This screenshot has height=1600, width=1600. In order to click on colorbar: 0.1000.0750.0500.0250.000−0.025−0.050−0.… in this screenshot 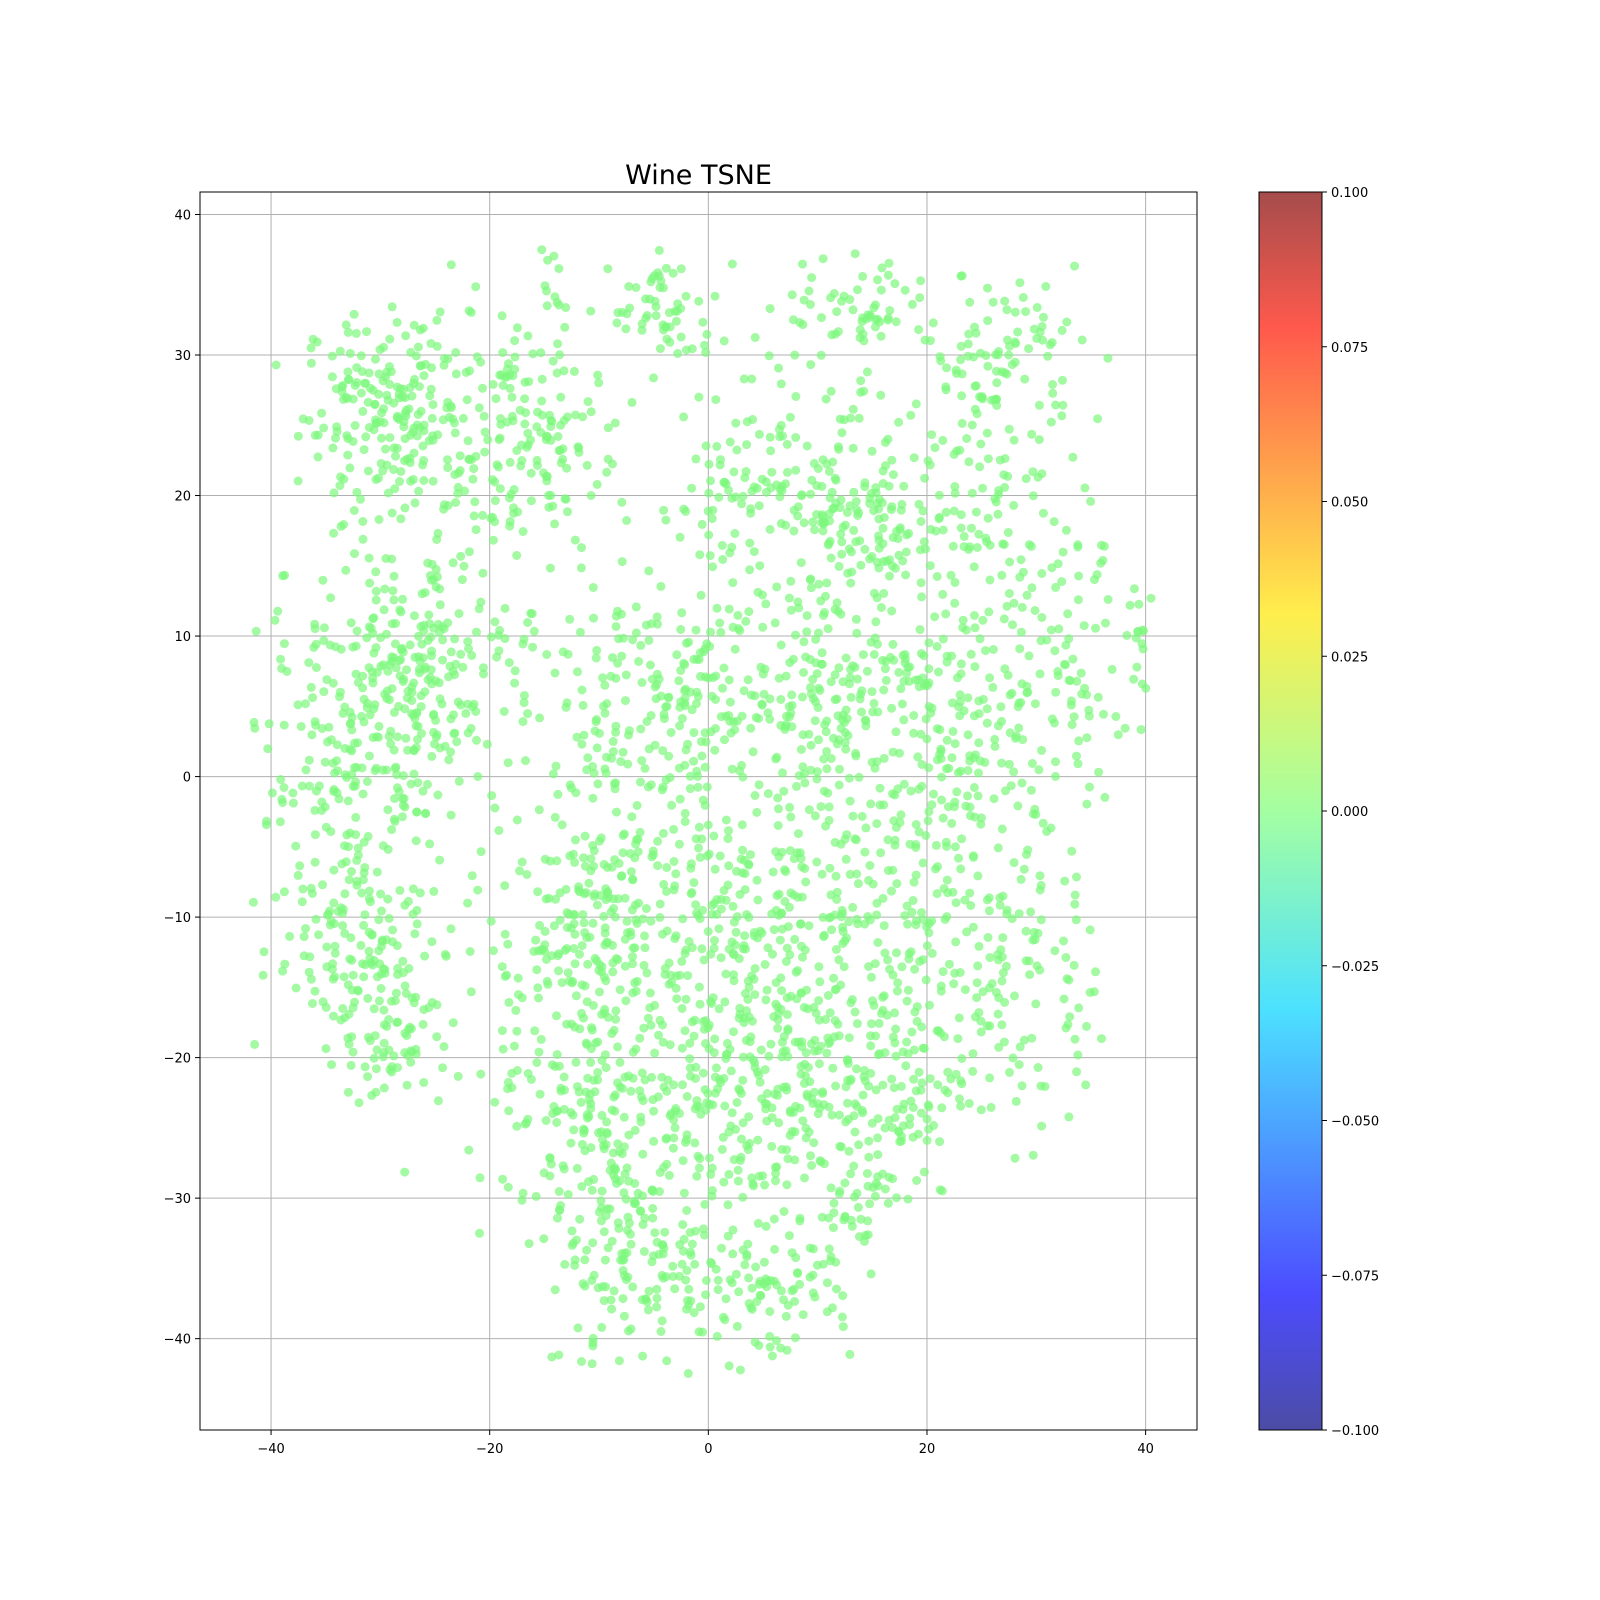, I will do `click(1318, 812)`.